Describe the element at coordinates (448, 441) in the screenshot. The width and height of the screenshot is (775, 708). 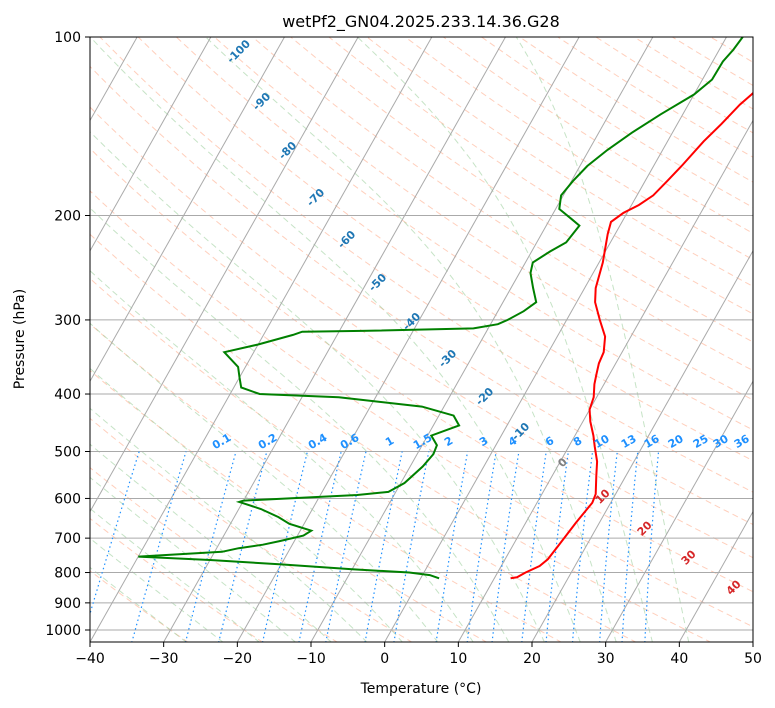
I see `mixing-ratio-label: 2` at that location.